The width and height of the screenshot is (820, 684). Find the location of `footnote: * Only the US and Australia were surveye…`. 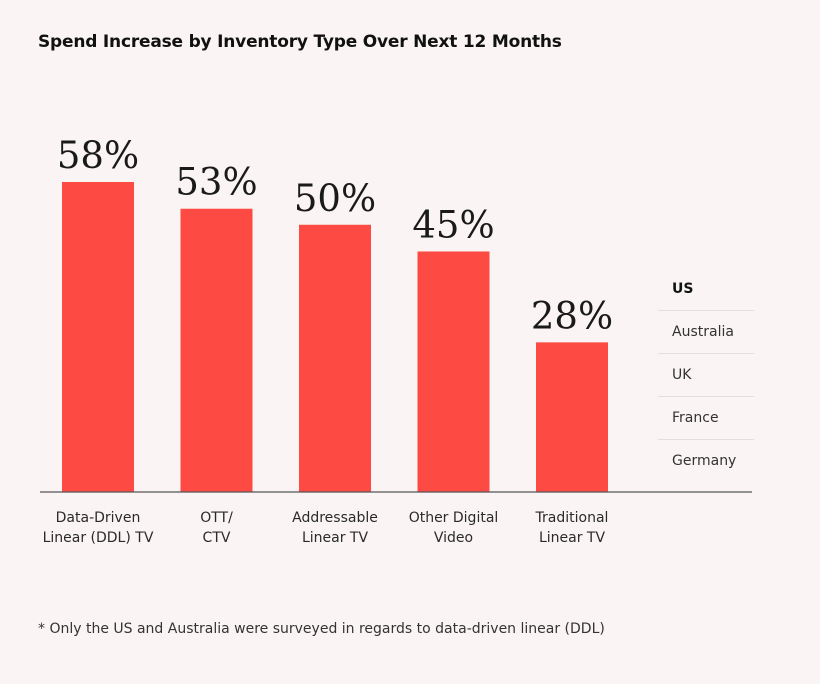

footnote: * Only the US and Australia were surveye… is located at coordinates (321, 629).